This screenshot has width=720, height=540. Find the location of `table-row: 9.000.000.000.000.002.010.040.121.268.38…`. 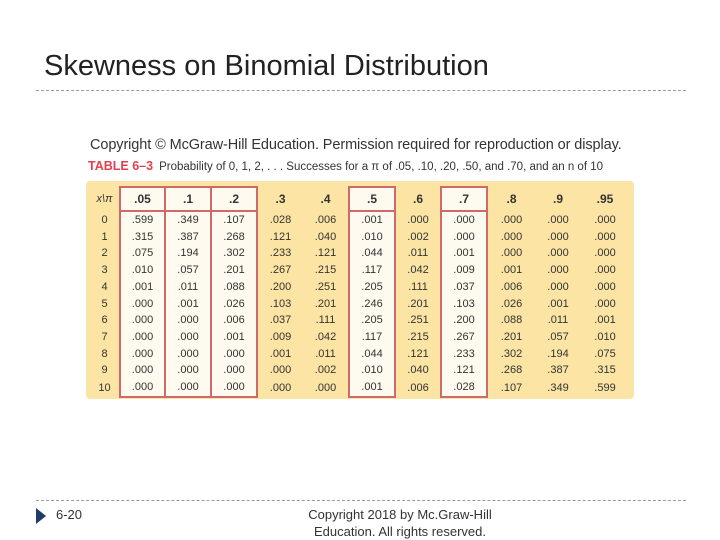

table-row: 9.000.000.000.000.002.010.040.121.268.38… is located at coordinates (359, 371).